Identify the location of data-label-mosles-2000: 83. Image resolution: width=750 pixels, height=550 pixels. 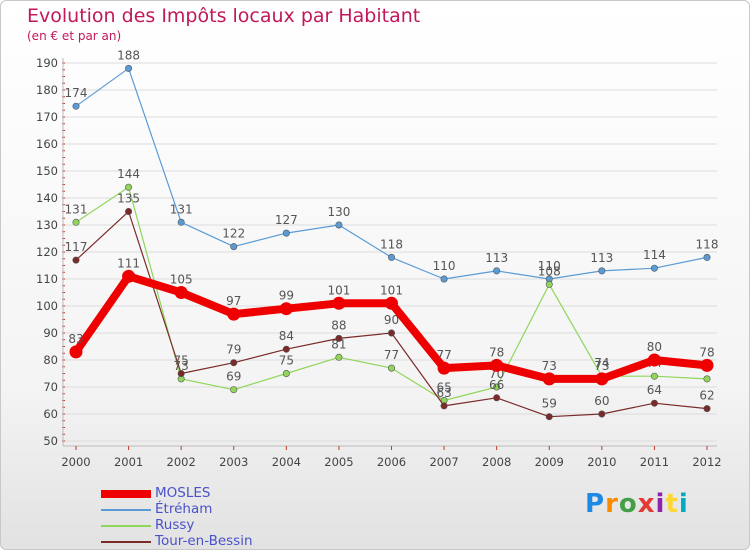
(75, 339).